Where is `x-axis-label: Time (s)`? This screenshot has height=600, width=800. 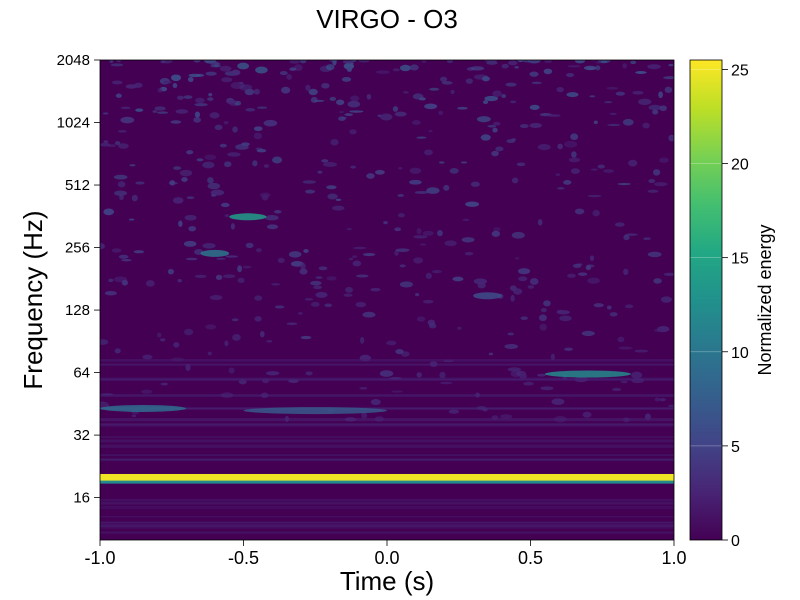
x-axis-label: Time (s) is located at coordinates (387, 581).